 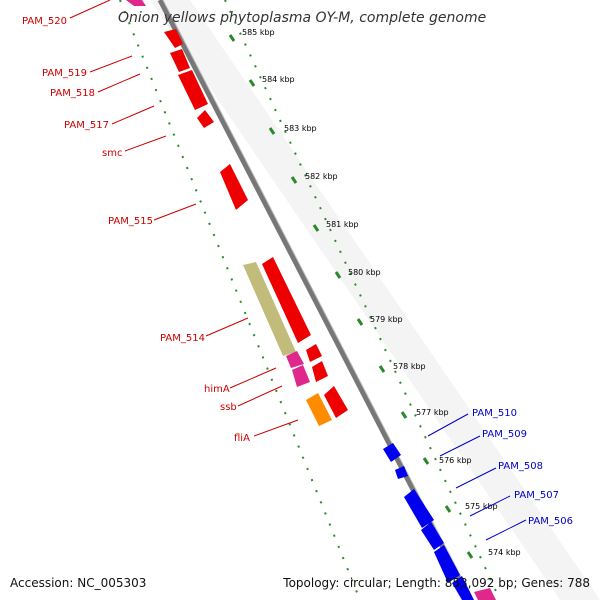 I want to click on tick-label-577: 577 kbp, so click(x=432, y=412).